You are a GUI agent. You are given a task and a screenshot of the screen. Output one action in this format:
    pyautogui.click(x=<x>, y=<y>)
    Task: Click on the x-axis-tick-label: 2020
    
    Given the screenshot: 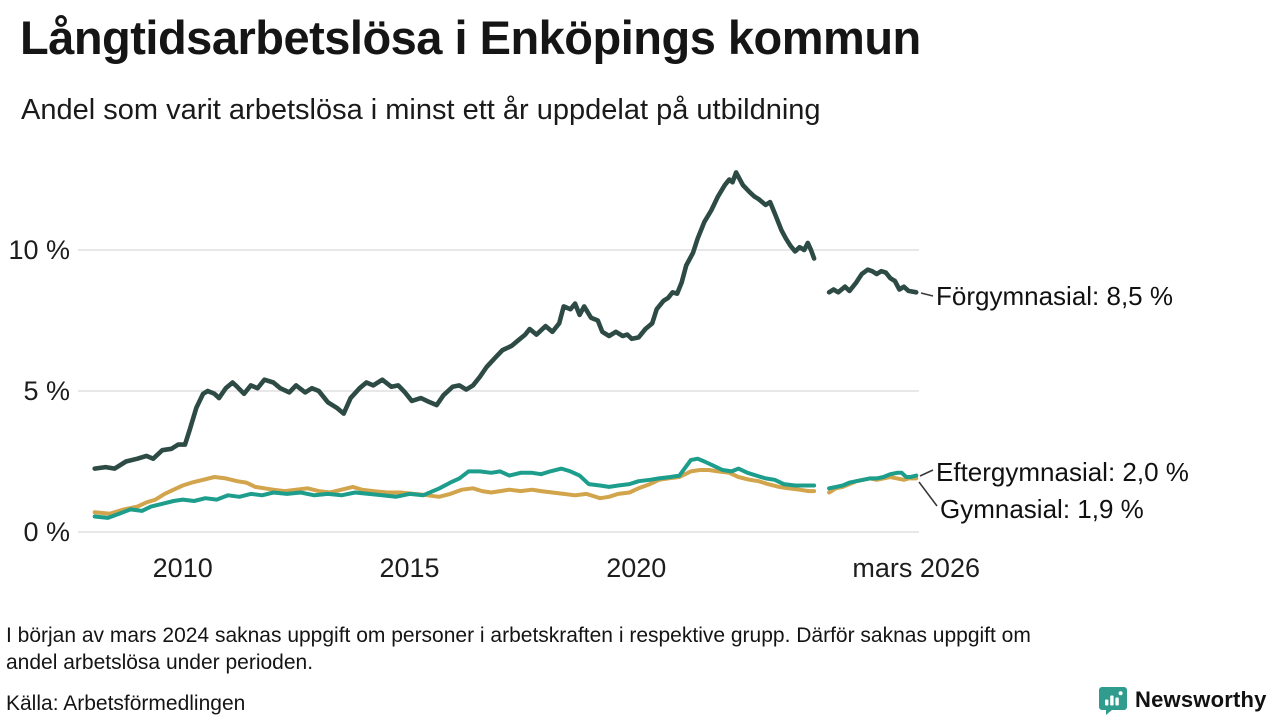 What is the action you would take?
    pyautogui.click(x=636, y=568)
    